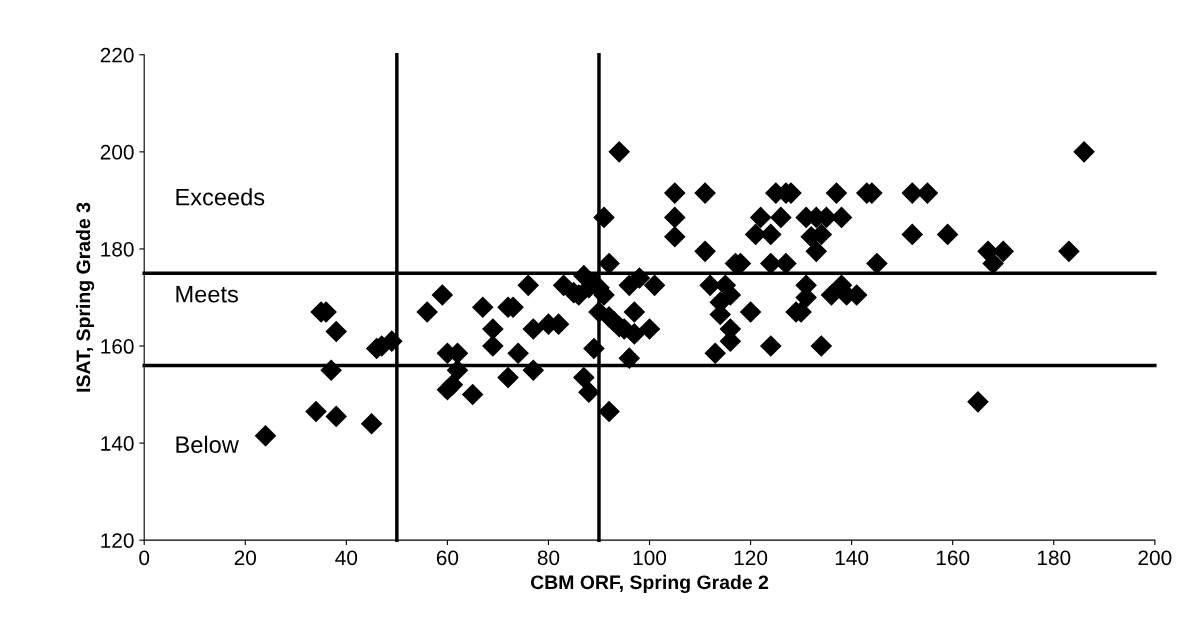  What do you see at coordinates (852, 558) in the screenshot?
I see `x-tick-label: 140` at bounding box center [852, 558].